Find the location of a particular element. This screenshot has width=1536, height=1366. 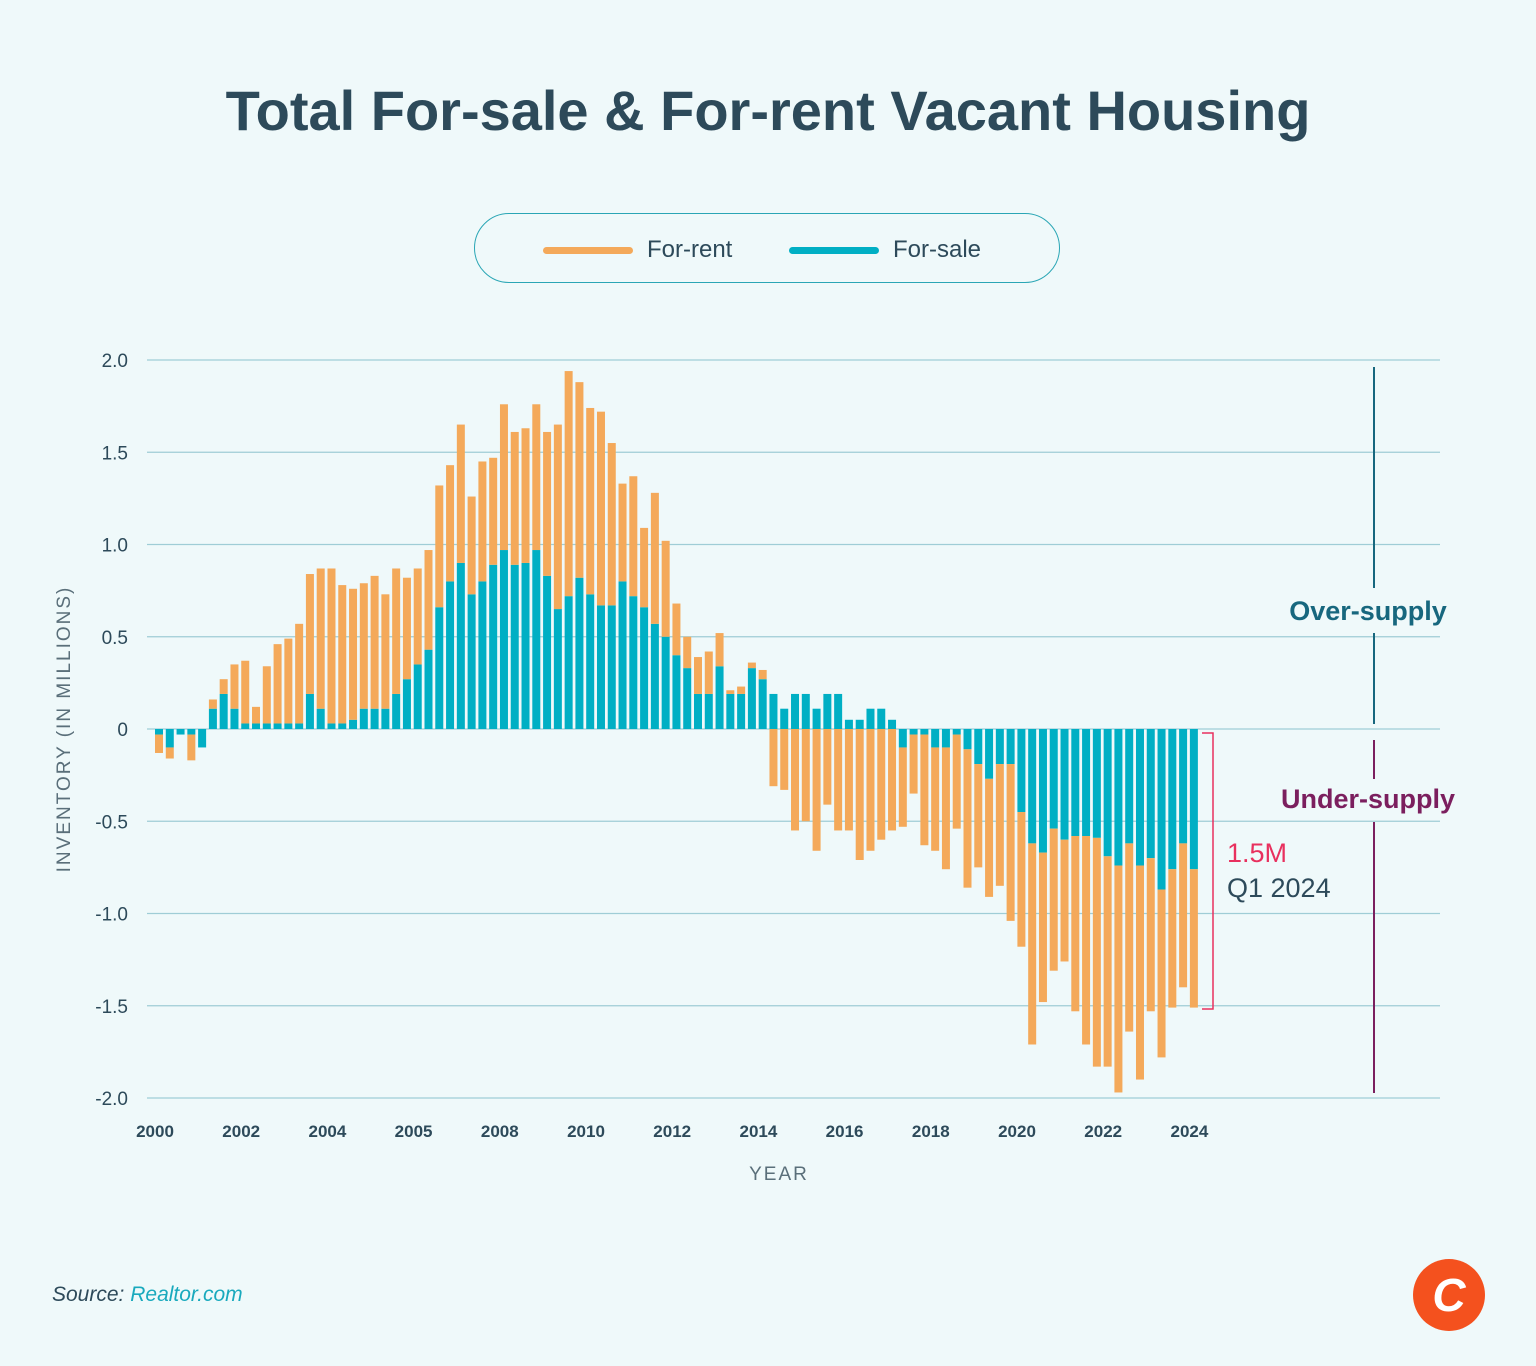

y-tick-label: -0.5 is located at coordinates (111, 822).